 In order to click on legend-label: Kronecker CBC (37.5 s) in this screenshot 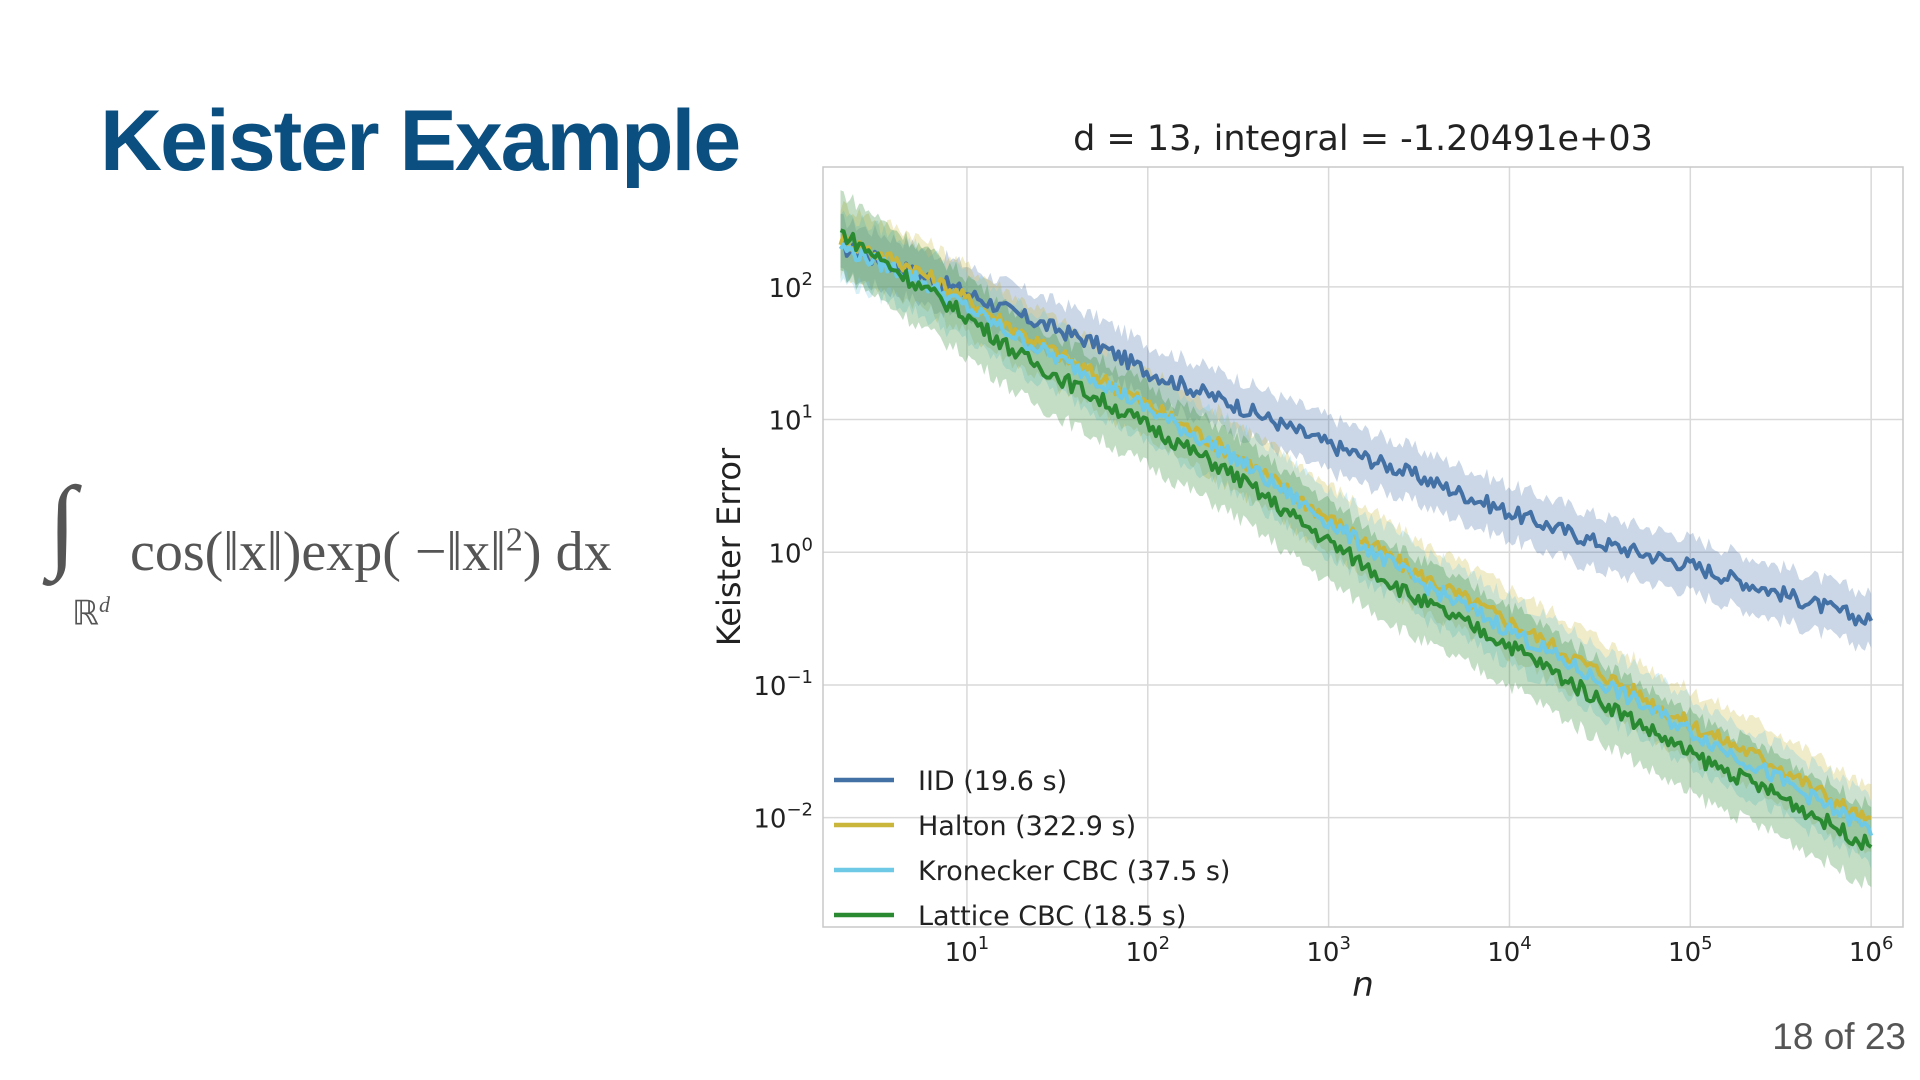, I will do `click(1074, 871)`.